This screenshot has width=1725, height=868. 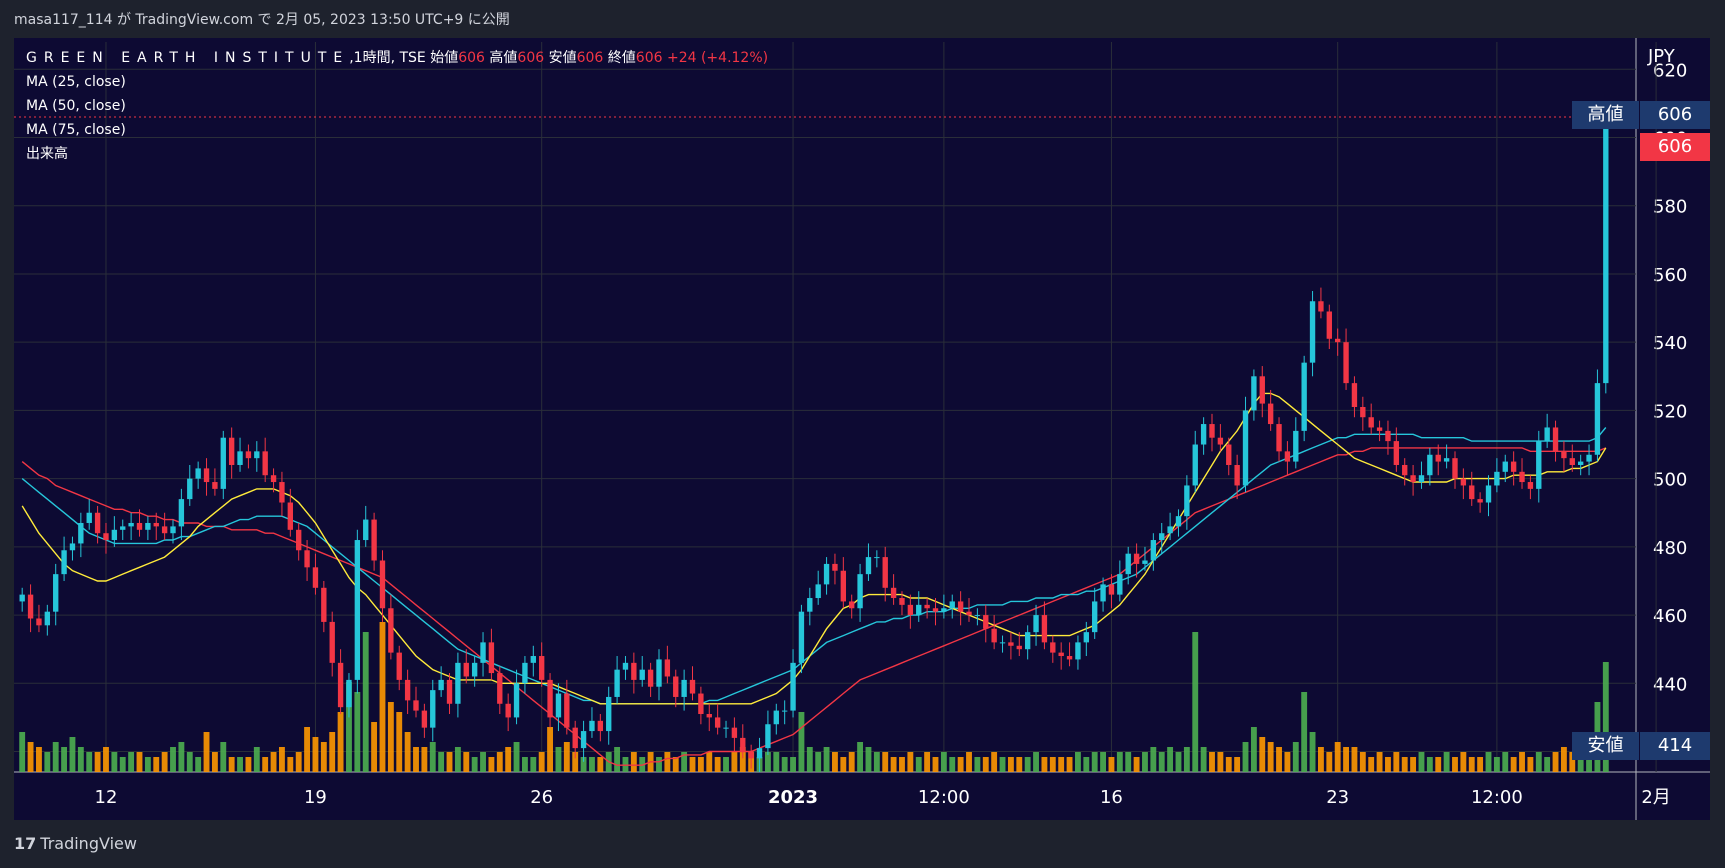 I want to click on low-tag-label: 安値, so click(x=1605, y=746).